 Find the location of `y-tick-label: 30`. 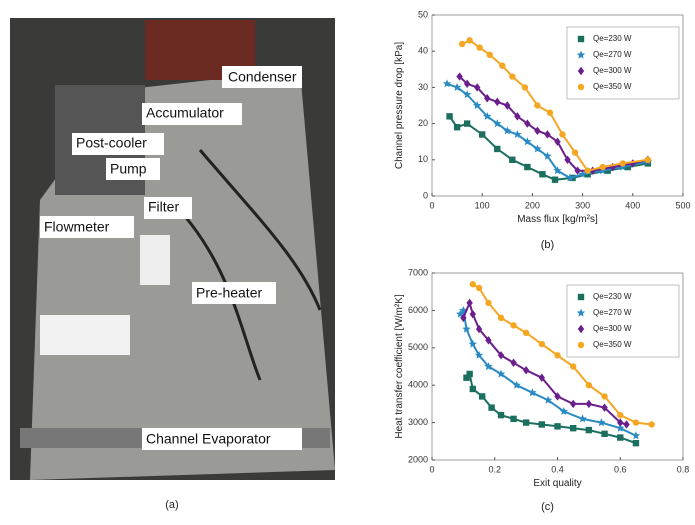

y-tick-label: 30 is located at coordinates (423, 87).